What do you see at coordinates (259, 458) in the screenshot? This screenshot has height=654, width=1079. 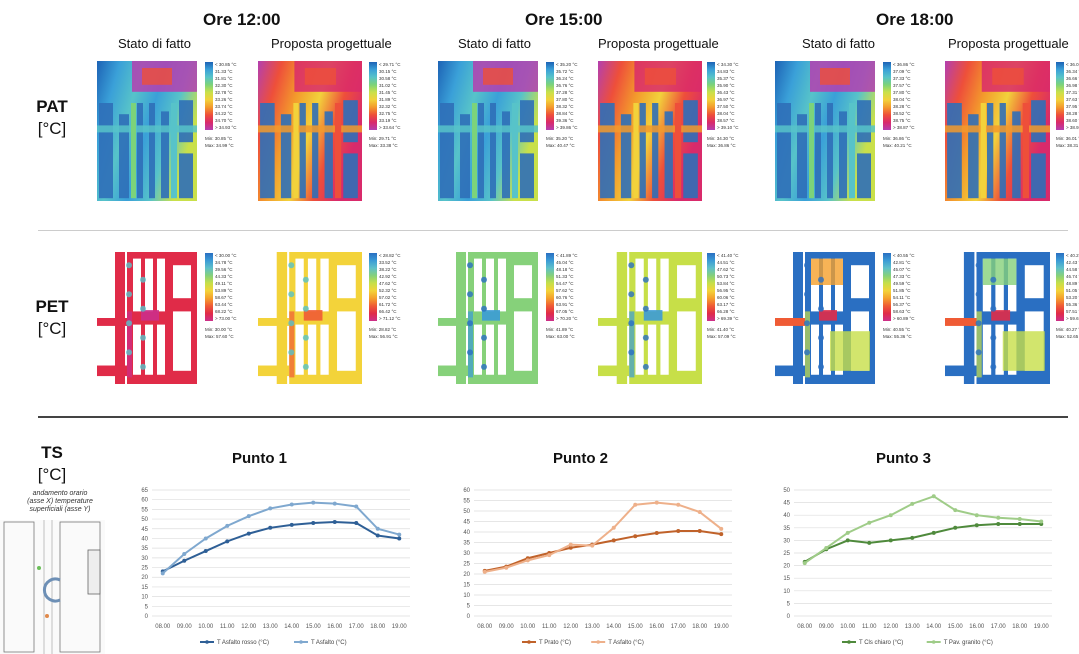 I see `chart-title-punto-1: Punto 1` at bounding box center [259, 458].